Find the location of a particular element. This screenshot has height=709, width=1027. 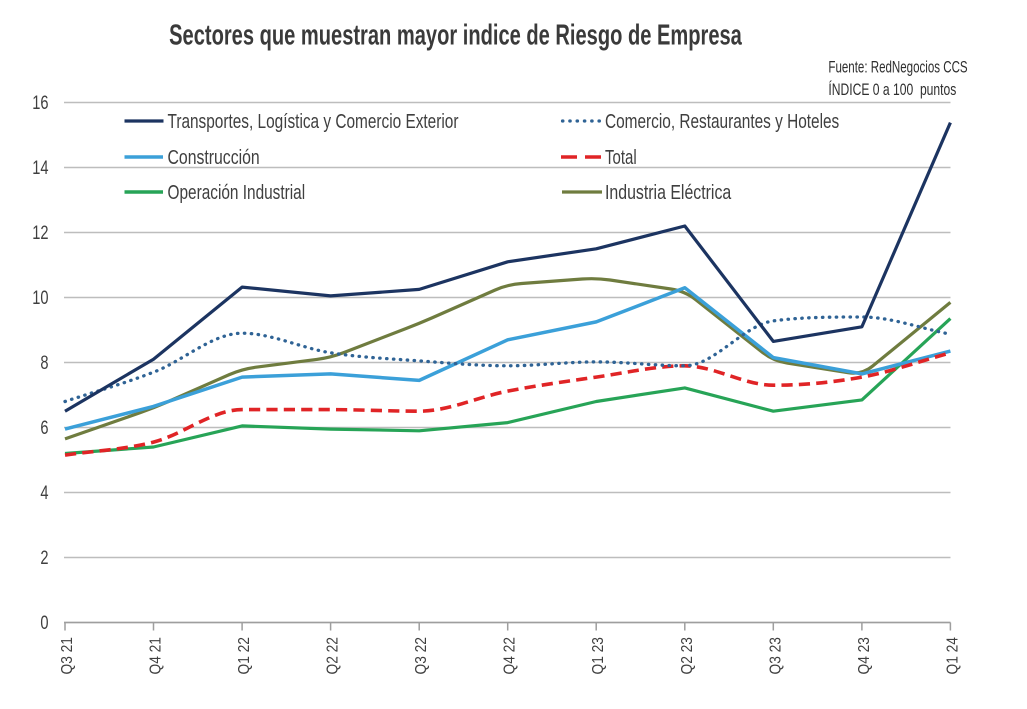

svg-text: Q1 22 is located at coordinates (244, 655).